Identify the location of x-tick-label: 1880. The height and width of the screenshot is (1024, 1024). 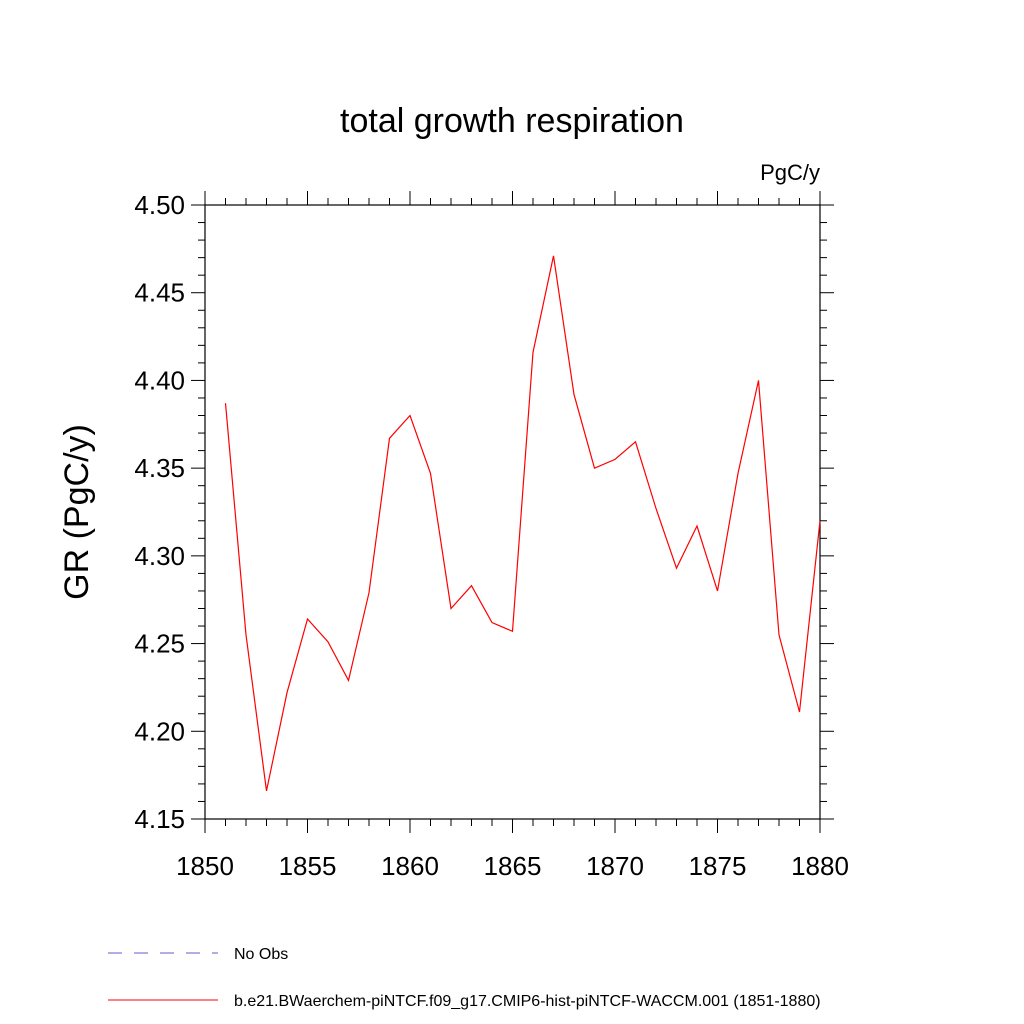
(820, 866).